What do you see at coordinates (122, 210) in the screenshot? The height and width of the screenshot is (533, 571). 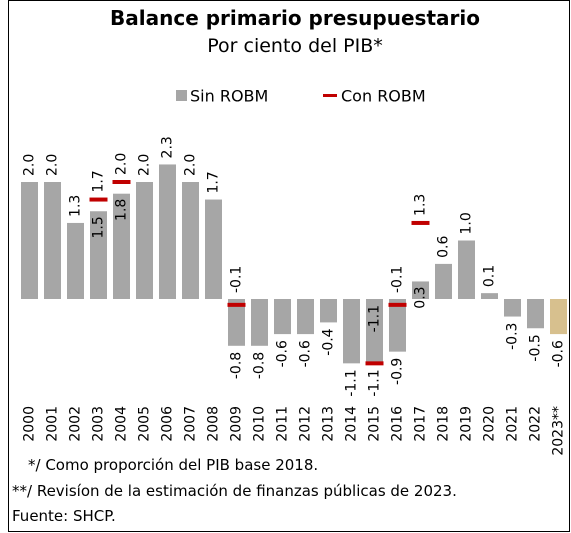 I see `value-label: 1.8` at bounding box center [122, 210].